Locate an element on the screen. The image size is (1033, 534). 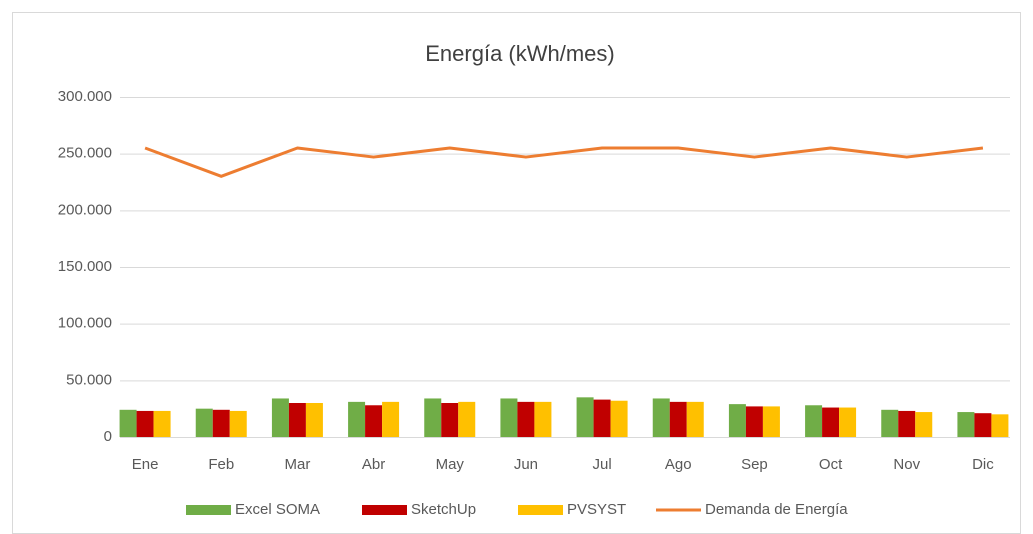
line is located at coordinates (564, 162).